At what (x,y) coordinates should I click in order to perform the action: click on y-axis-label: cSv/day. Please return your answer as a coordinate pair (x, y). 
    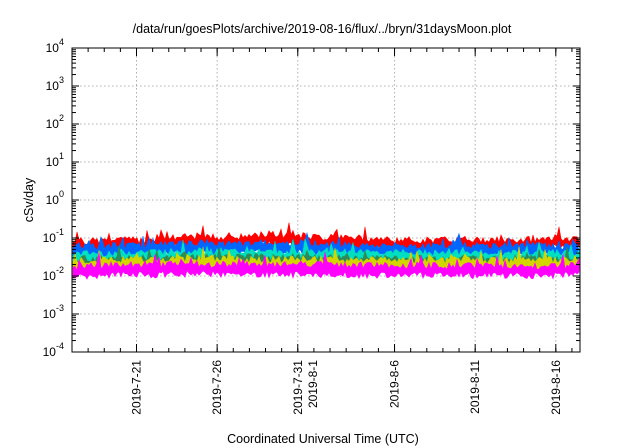
    Looking at the image, I should click on (29, 199).